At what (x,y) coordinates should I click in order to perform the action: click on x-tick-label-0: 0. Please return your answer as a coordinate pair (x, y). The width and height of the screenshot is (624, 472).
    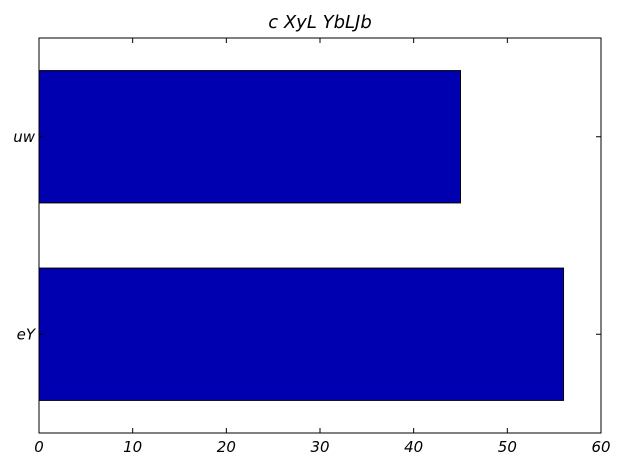
    Looking at the image, I should click on (39, 447).